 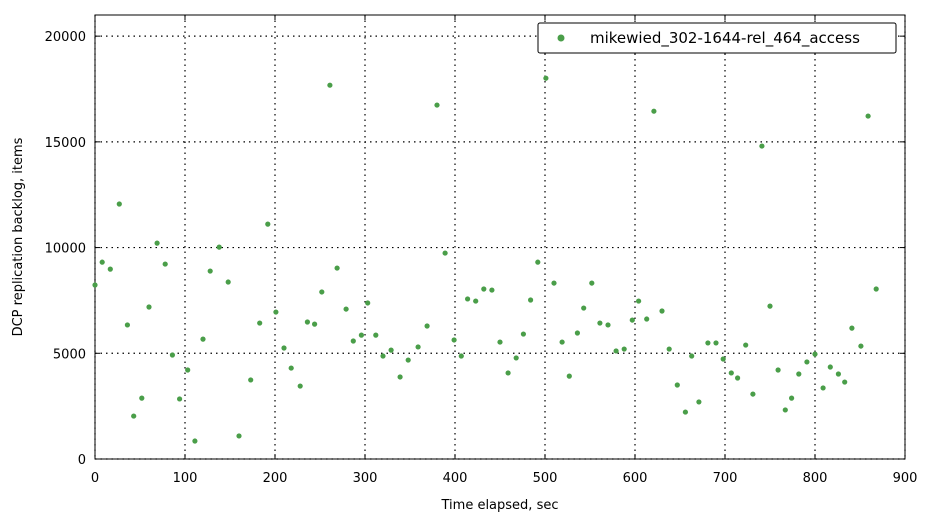 I want to click on x-tick-label: 700, so click(x=725, y=478).